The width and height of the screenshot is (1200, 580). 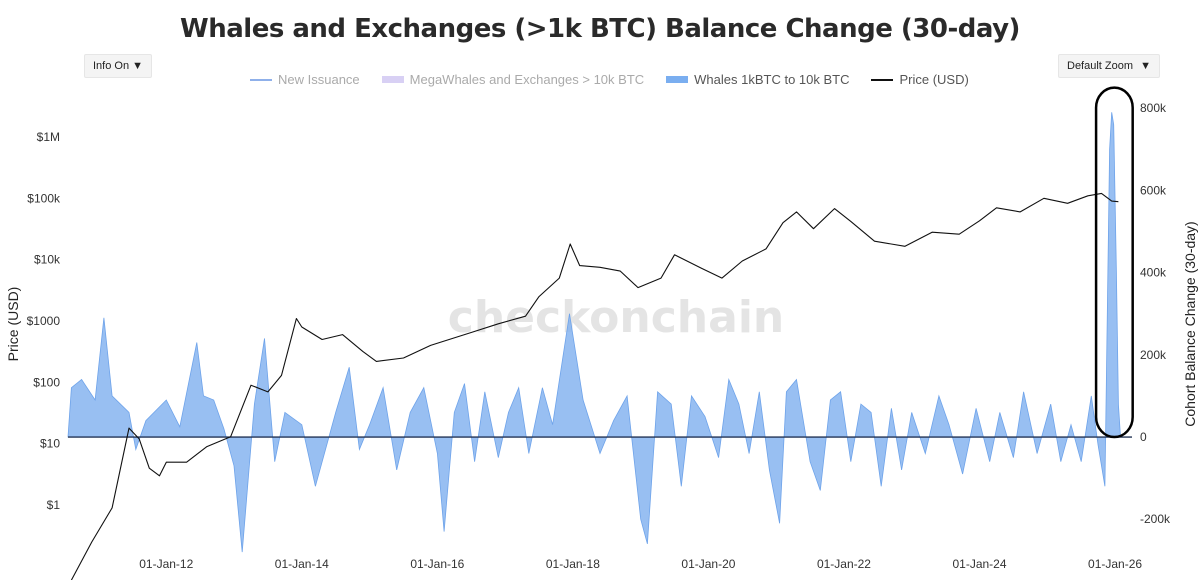 I want to click on legend-label: Whales 1kBTC to 10k BTC, so click(x=772, y=79).